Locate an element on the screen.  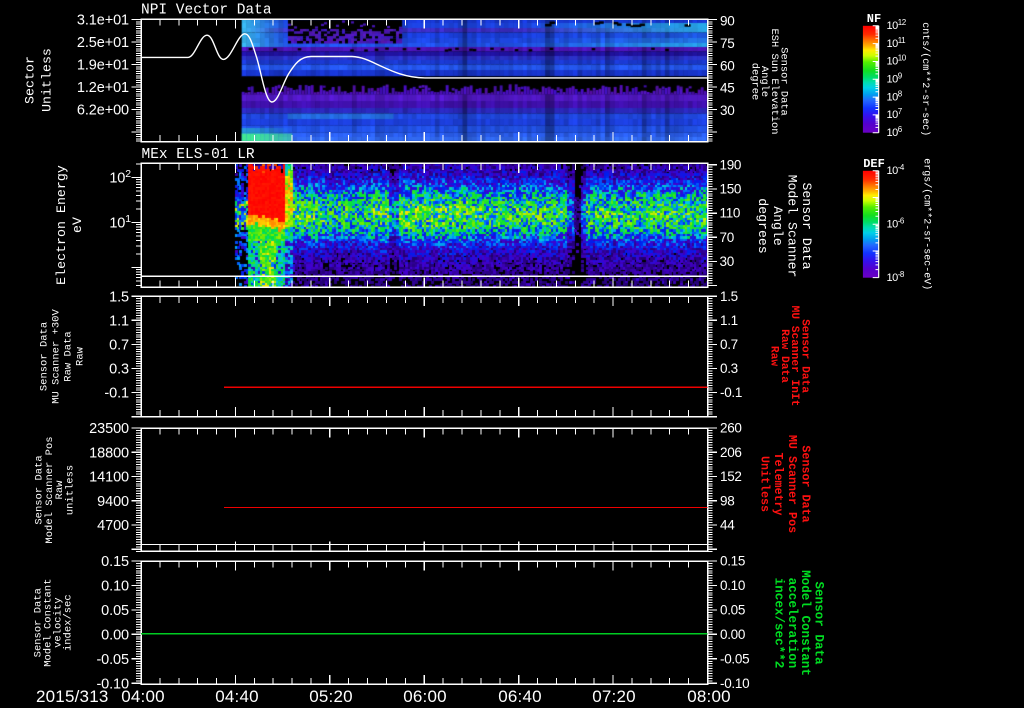
svg-text: 1.9e+01 is located at coordinates (103, 66).